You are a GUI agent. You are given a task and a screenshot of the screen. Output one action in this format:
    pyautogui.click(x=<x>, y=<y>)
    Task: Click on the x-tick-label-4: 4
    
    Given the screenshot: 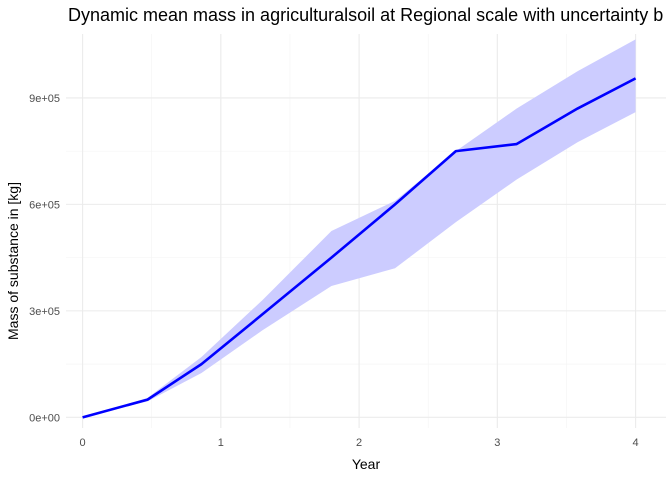 What is the action you would take?
    pyautogui.click(x=636, y=443)
    